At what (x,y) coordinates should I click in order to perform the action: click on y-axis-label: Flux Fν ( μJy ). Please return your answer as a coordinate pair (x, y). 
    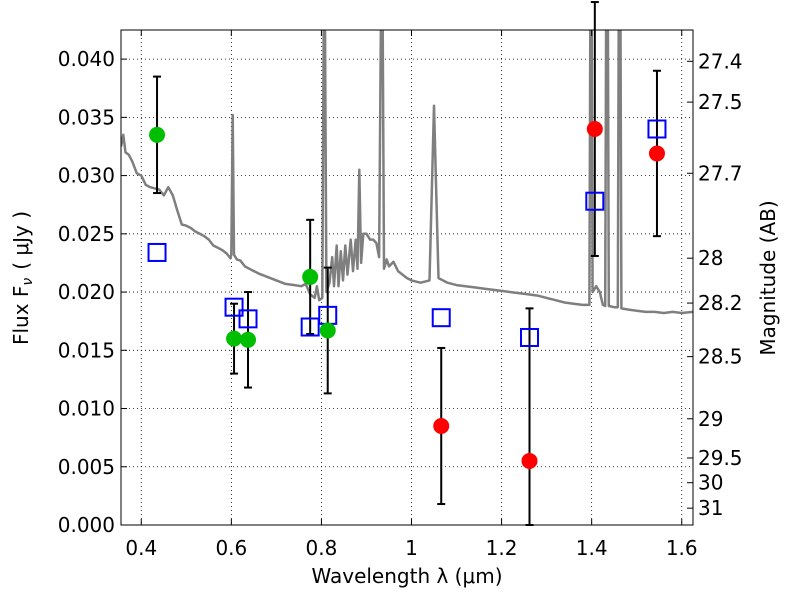
    Looking at the image, I should click on (22, 278).